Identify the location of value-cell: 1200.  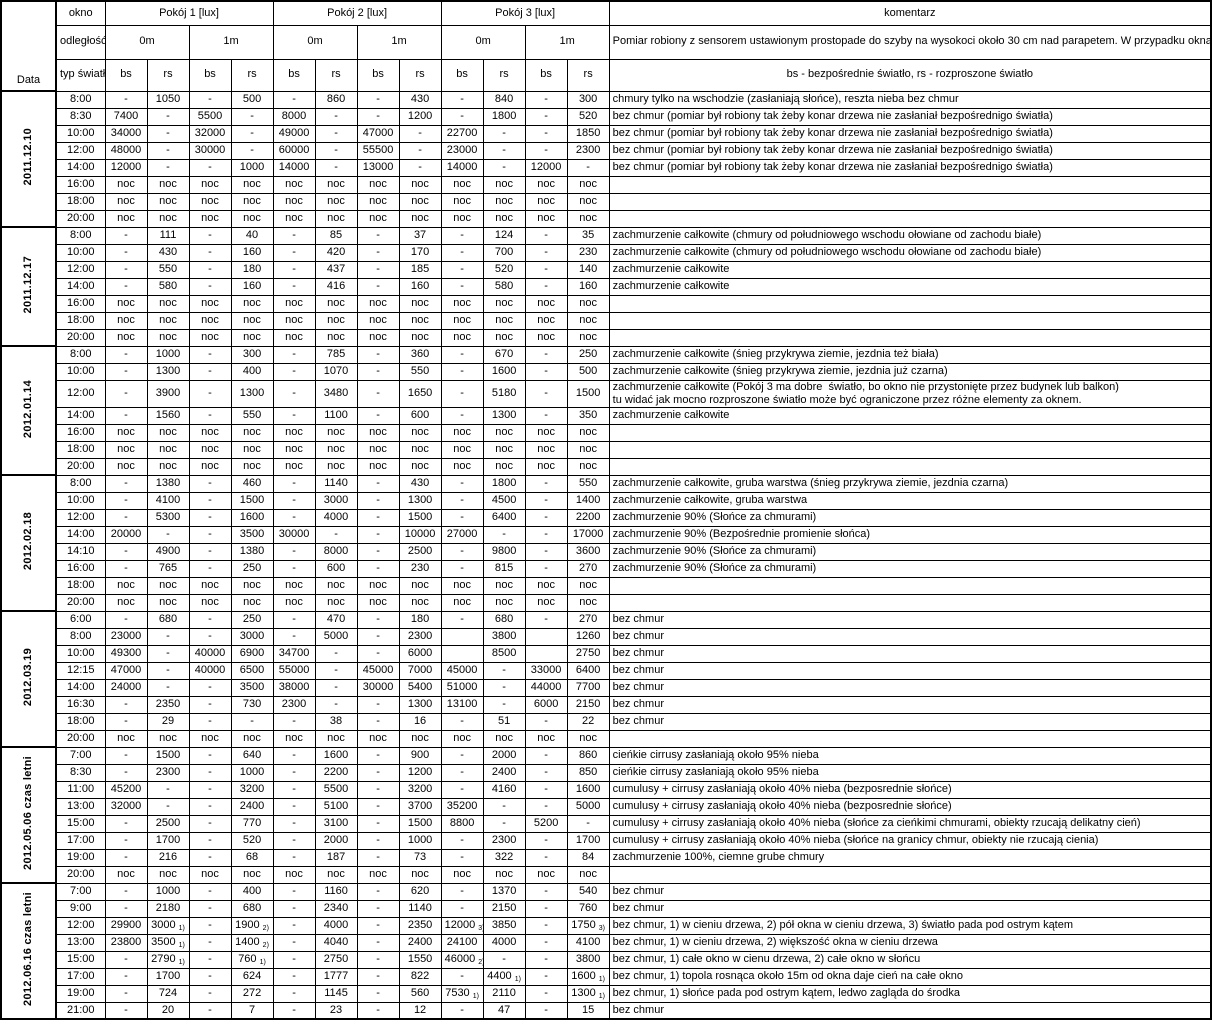
(420, 772).